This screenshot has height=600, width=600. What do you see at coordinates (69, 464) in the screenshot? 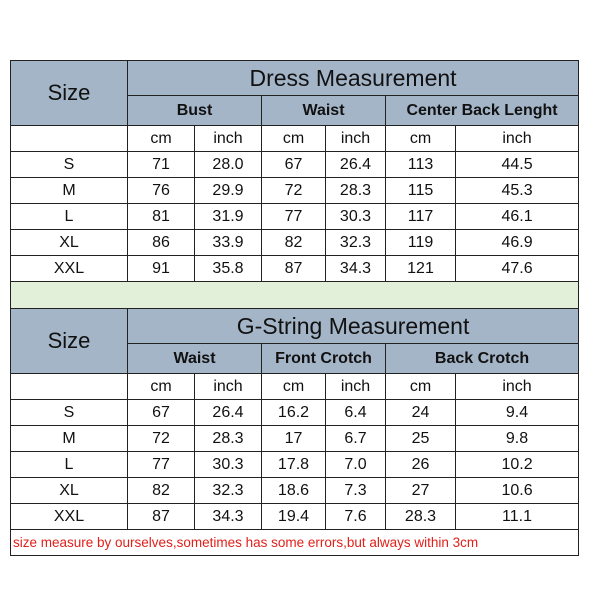
I see `gstring-size-label: L` at bounding box center [69, 464].